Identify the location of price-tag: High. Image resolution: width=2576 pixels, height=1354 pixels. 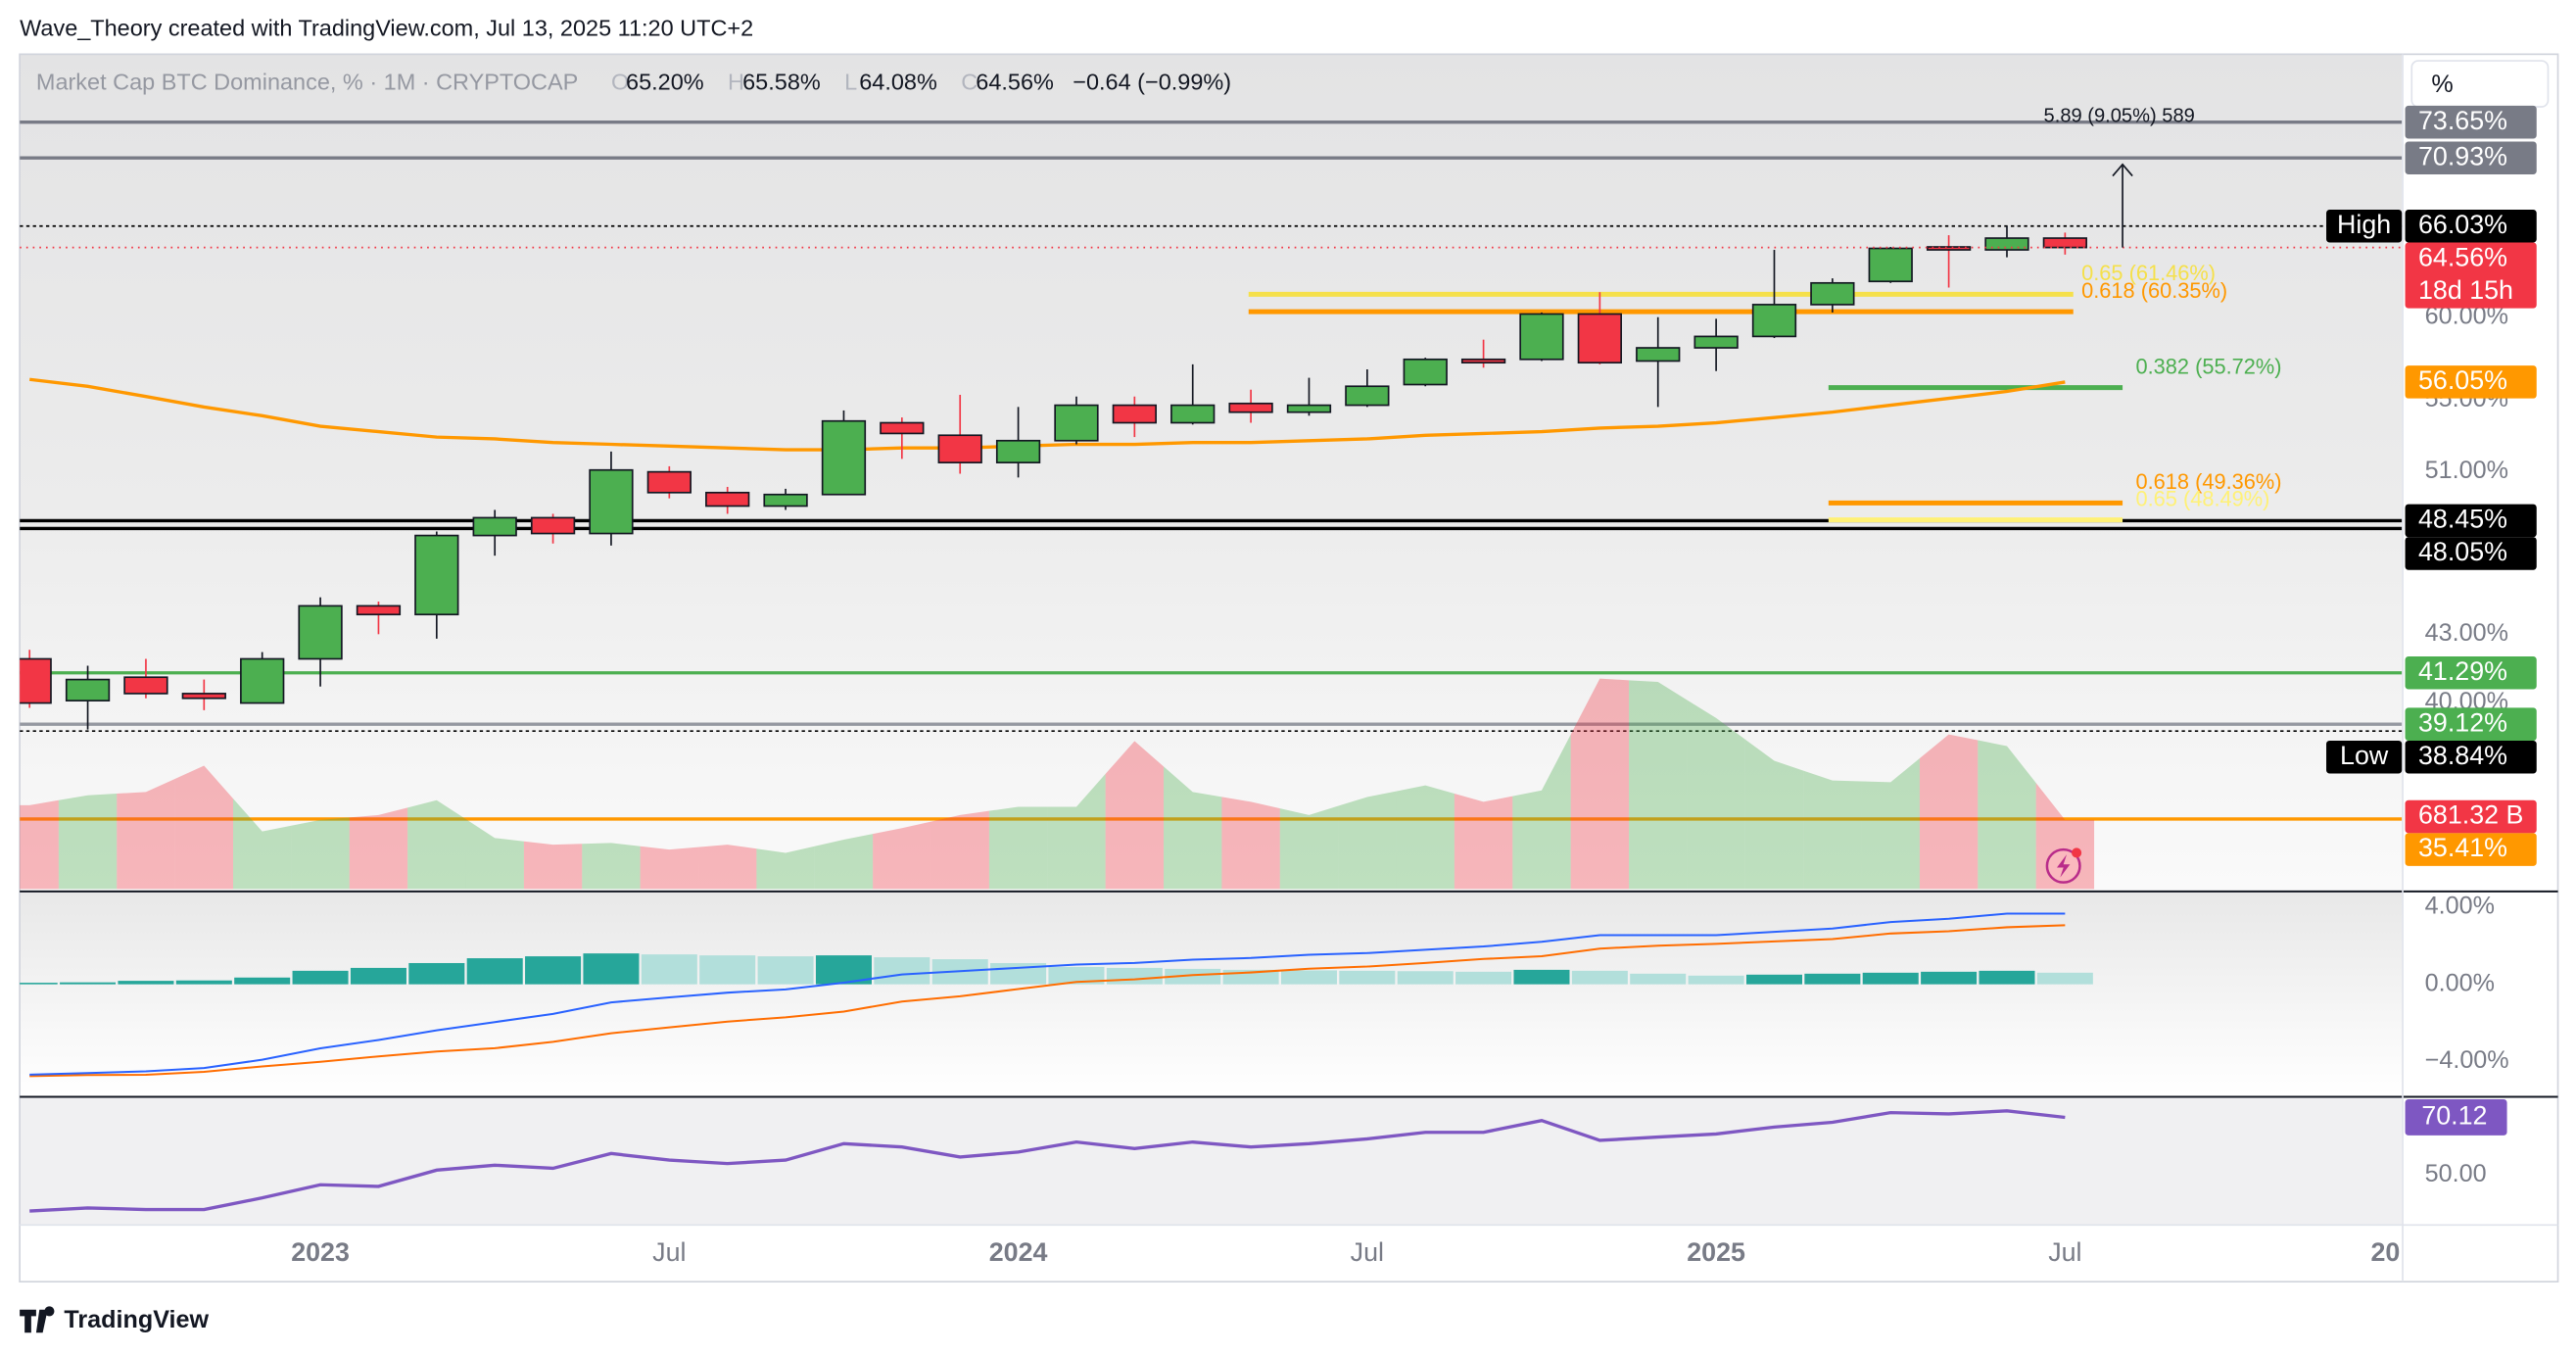
(2364, 224).